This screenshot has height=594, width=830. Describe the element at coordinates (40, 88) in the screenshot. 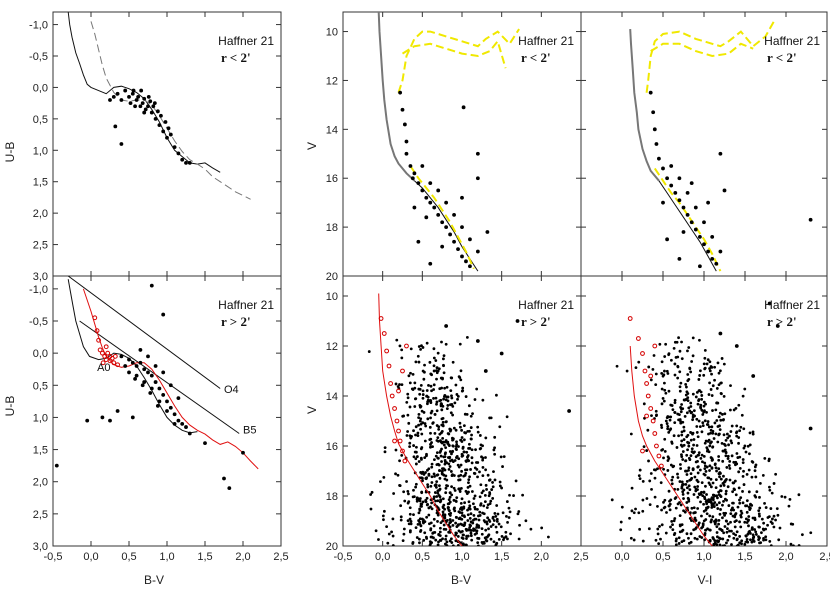

I see `y-tick-label: 0,0` at that location.